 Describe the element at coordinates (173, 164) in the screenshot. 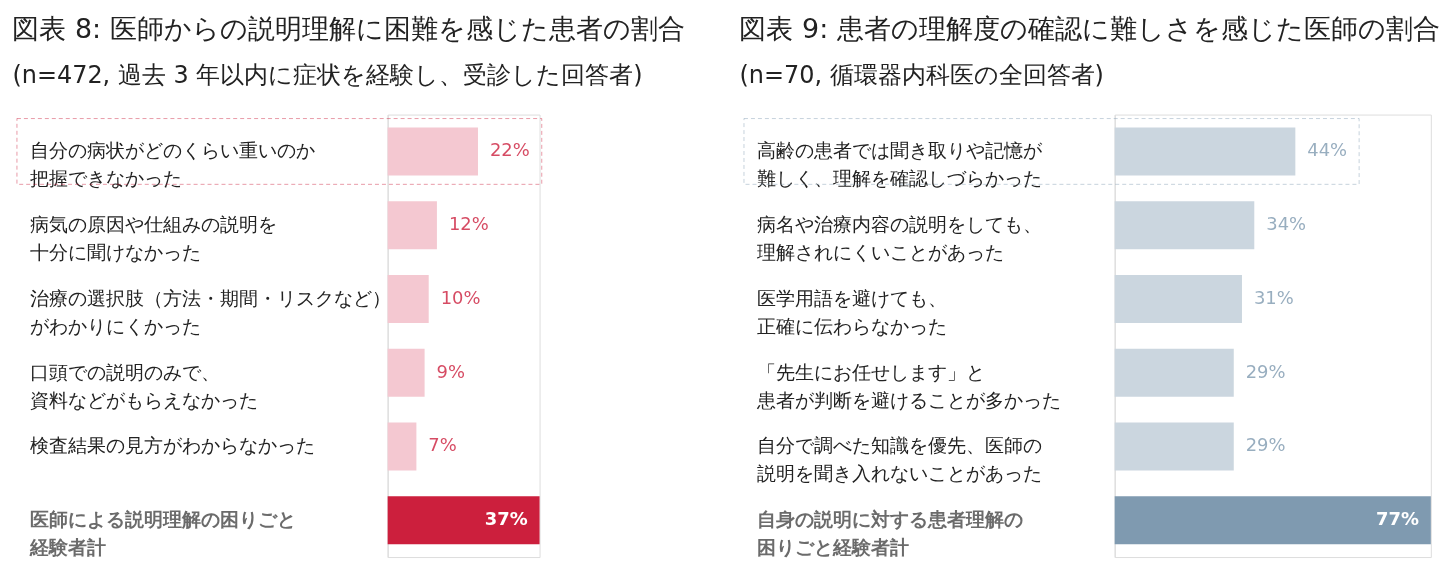

I see `y-tick-label: 自分の病状がどのくらい重いのか把握できなかった` at that location.